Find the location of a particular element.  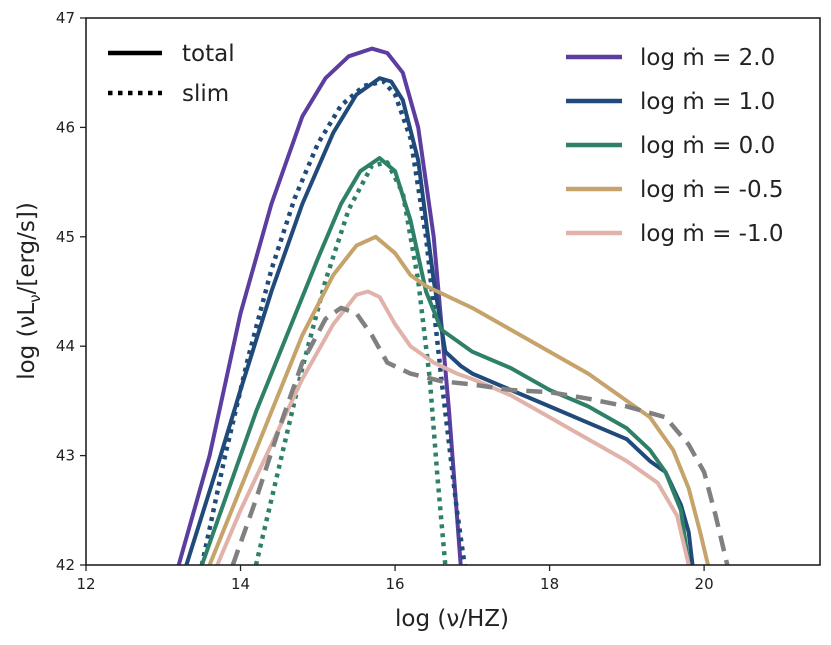

y-tick-label: 44 is located at coordinates (65, 346).